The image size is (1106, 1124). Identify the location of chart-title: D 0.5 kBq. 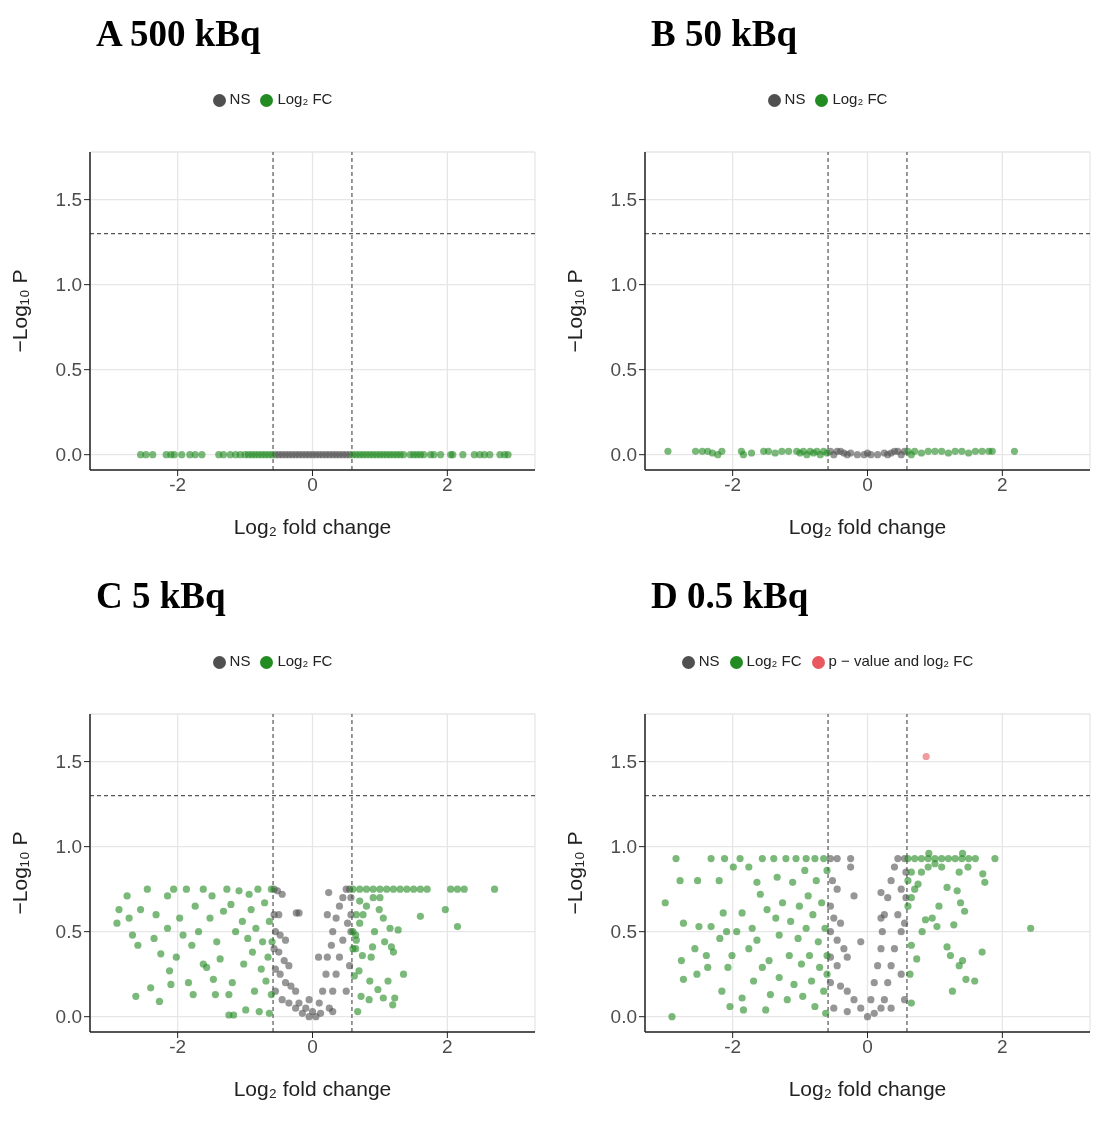
(730, 596).